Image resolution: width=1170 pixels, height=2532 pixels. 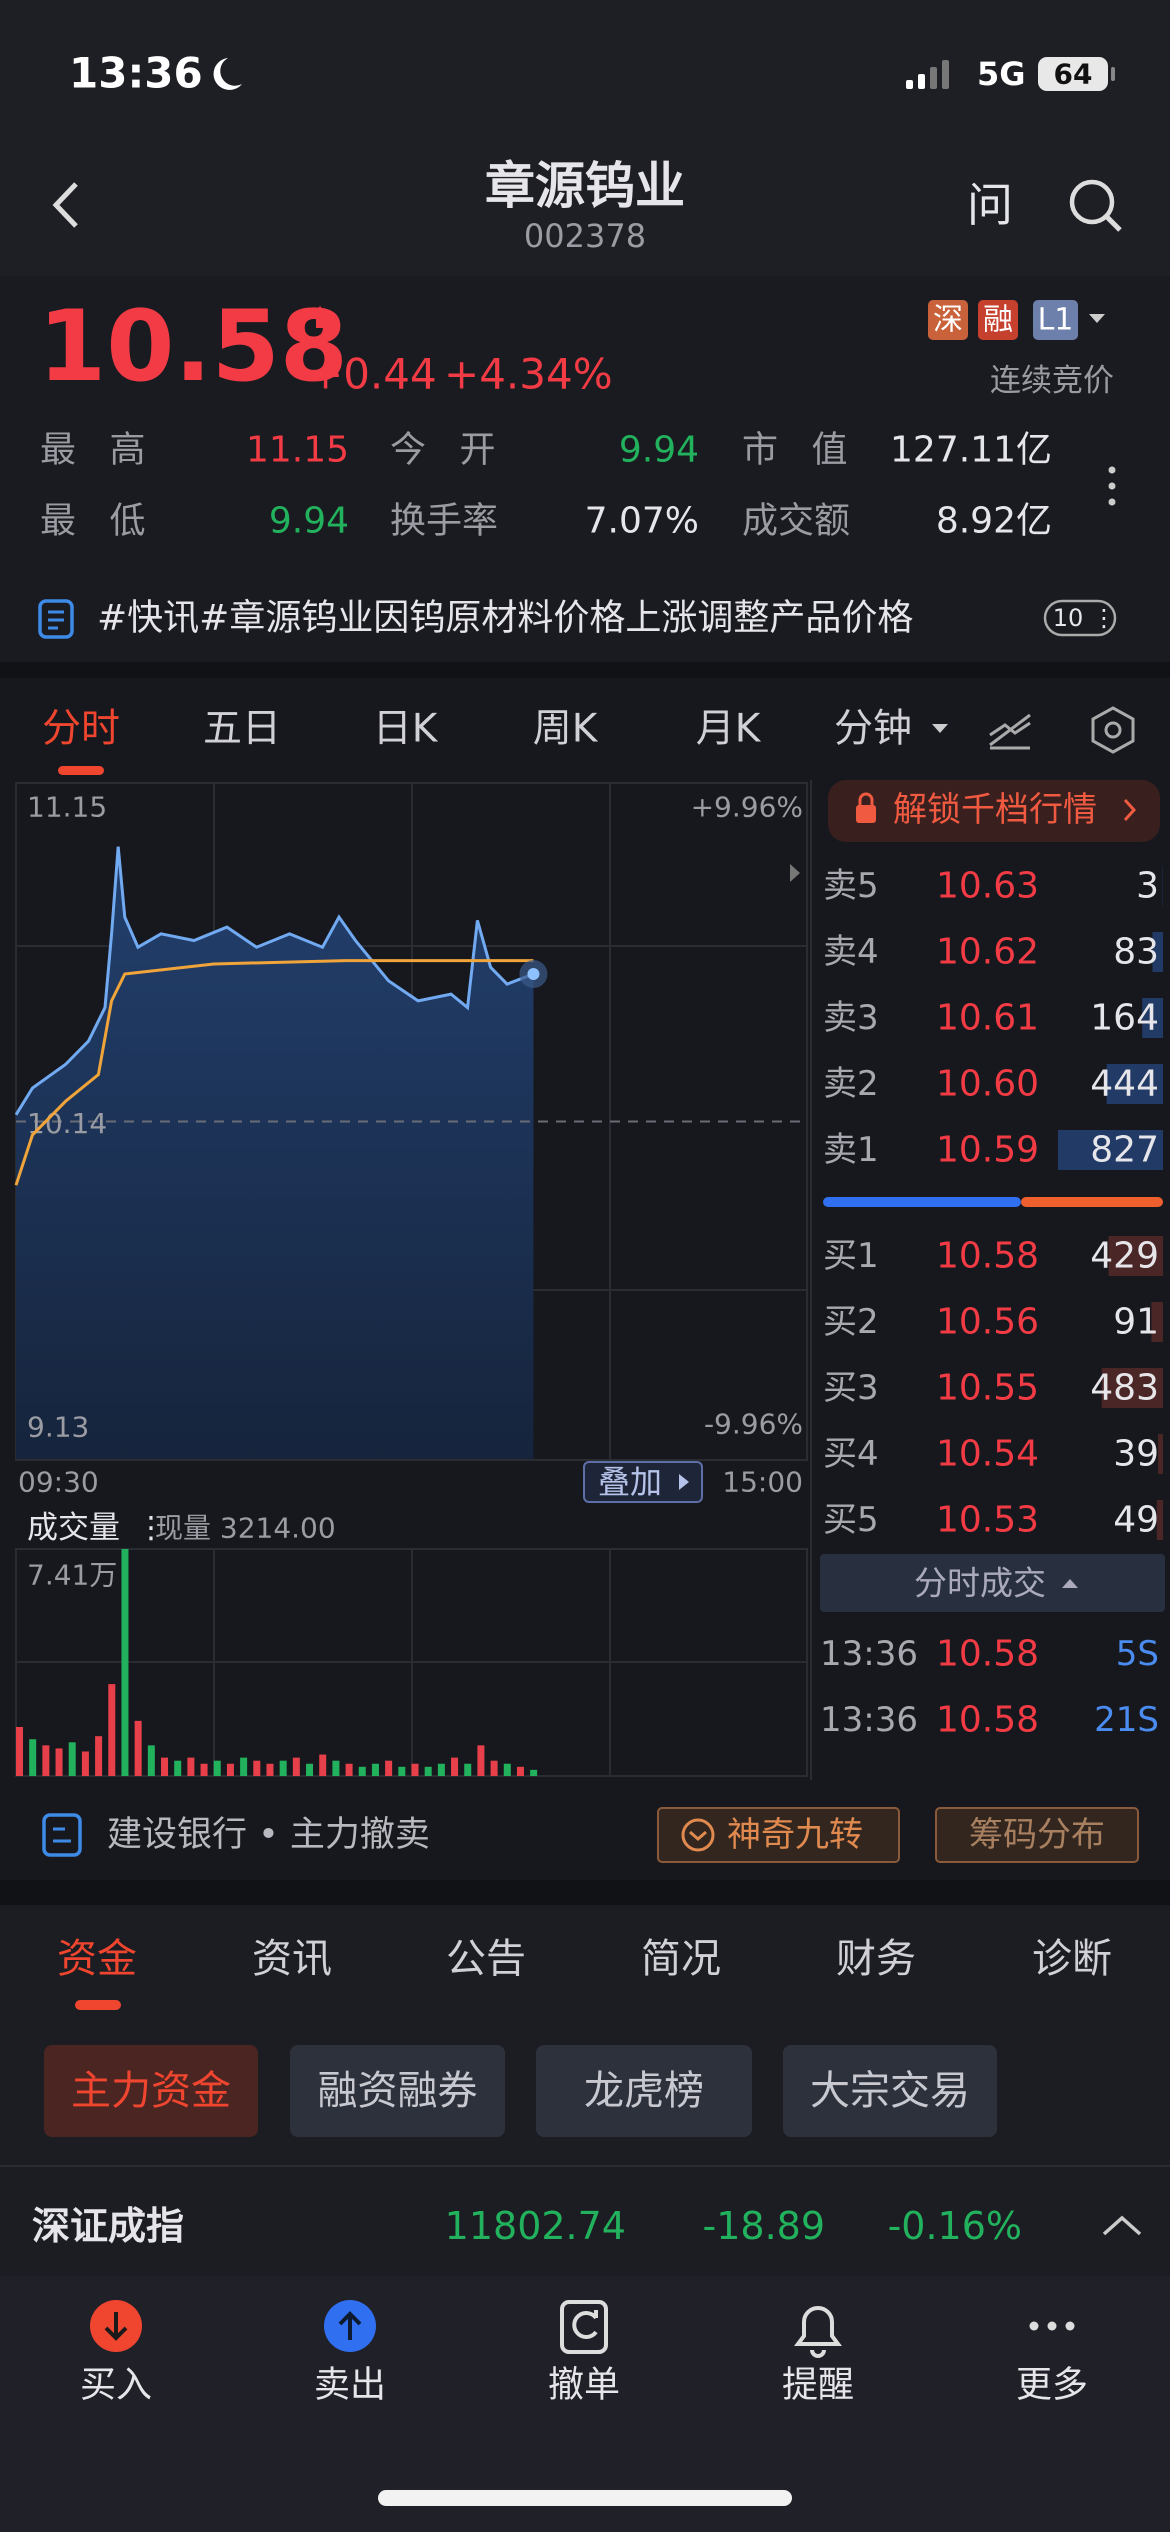 I want to click on book-price: 10.56, so click(x=987, y=1322).